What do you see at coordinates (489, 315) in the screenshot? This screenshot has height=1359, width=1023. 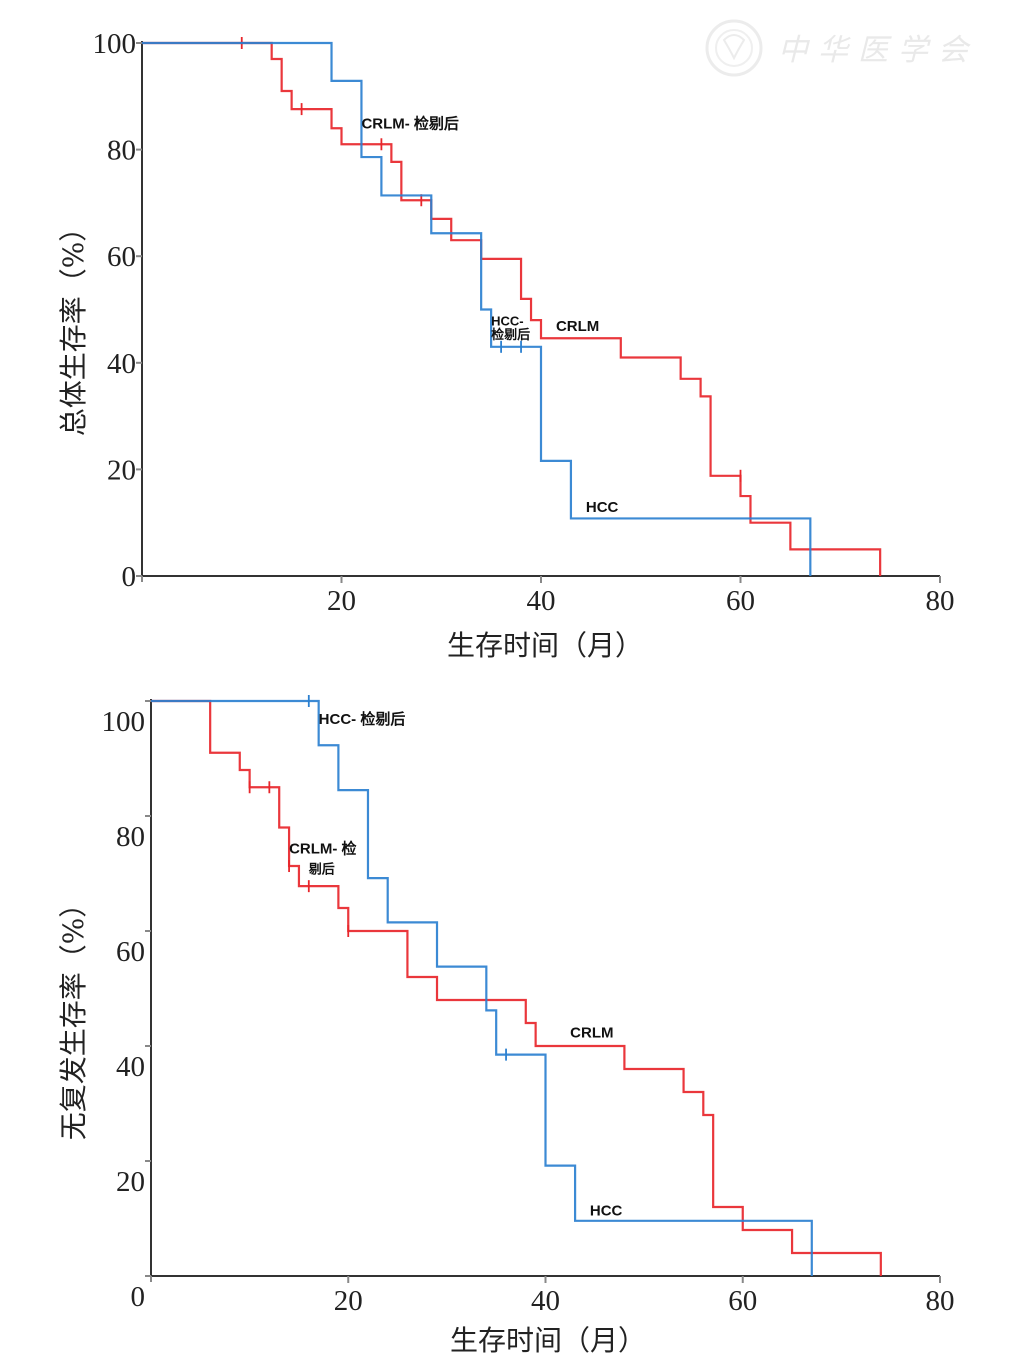 I see `annotations: CRLM- 检剔后 HCC-检剔后 CRLM HCC` at bounding box center [489, 315].